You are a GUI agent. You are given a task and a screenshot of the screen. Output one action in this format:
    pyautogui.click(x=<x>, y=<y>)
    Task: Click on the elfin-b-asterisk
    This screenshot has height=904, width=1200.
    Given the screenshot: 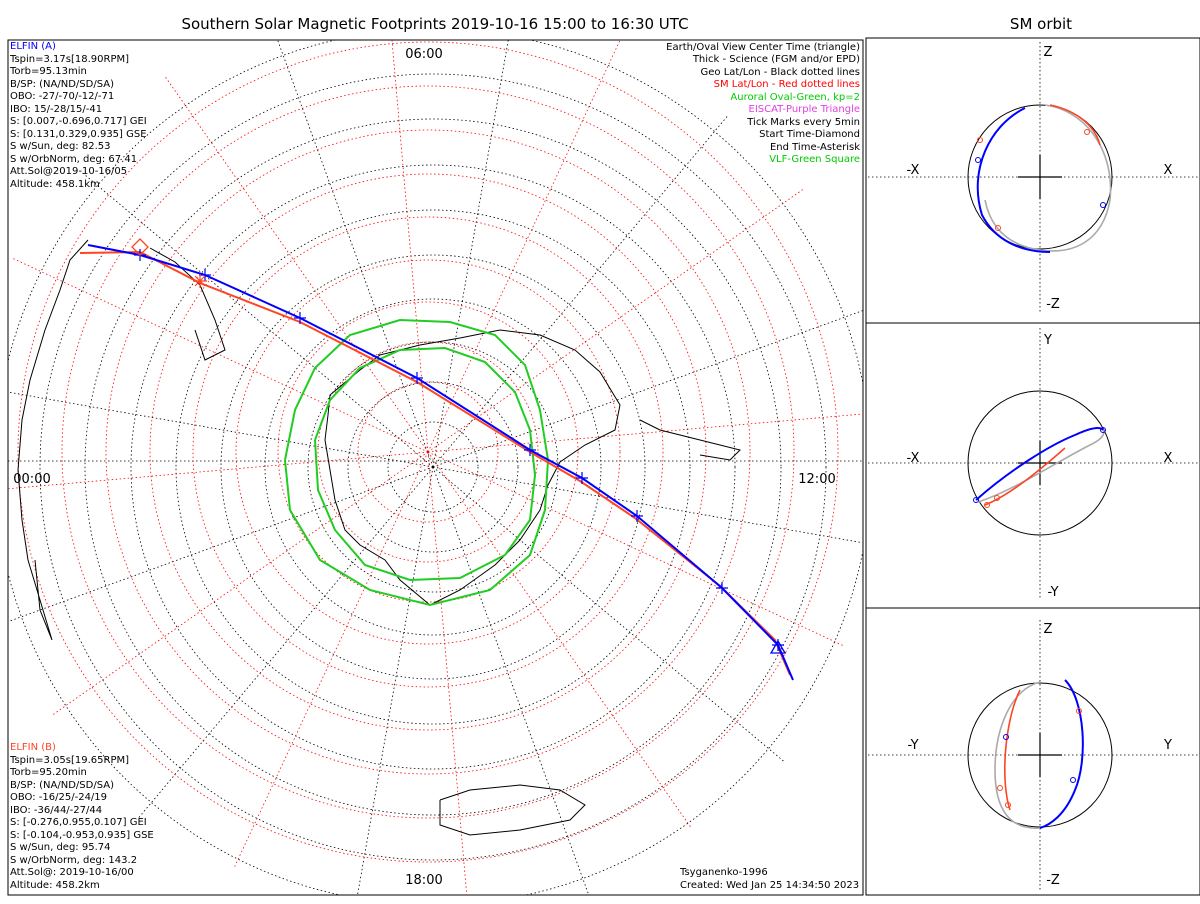 What is the action you would take?
    pyautogui.click(x=200, y=281)
    